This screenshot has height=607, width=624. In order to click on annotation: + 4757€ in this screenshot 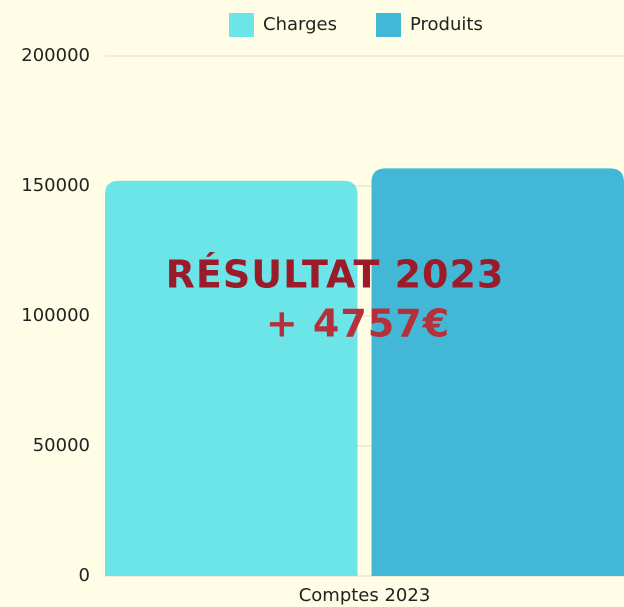, I will do `click(358, 324)`.